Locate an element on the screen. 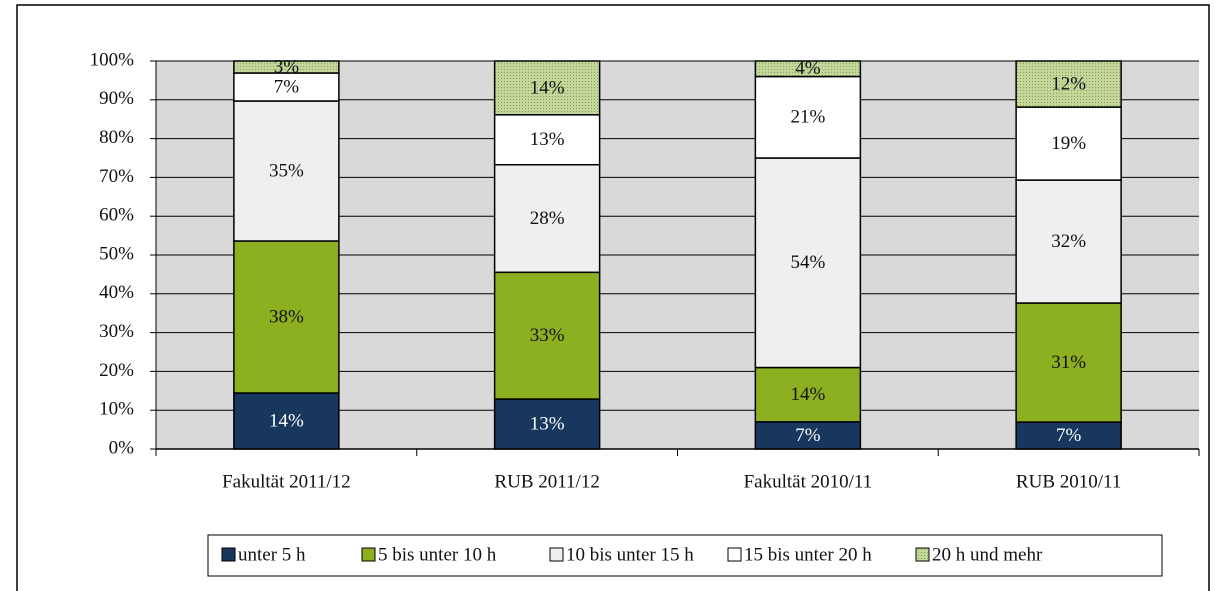  x-tick-label: Fakultät 2011/12 is located at coordinates (286, 481).